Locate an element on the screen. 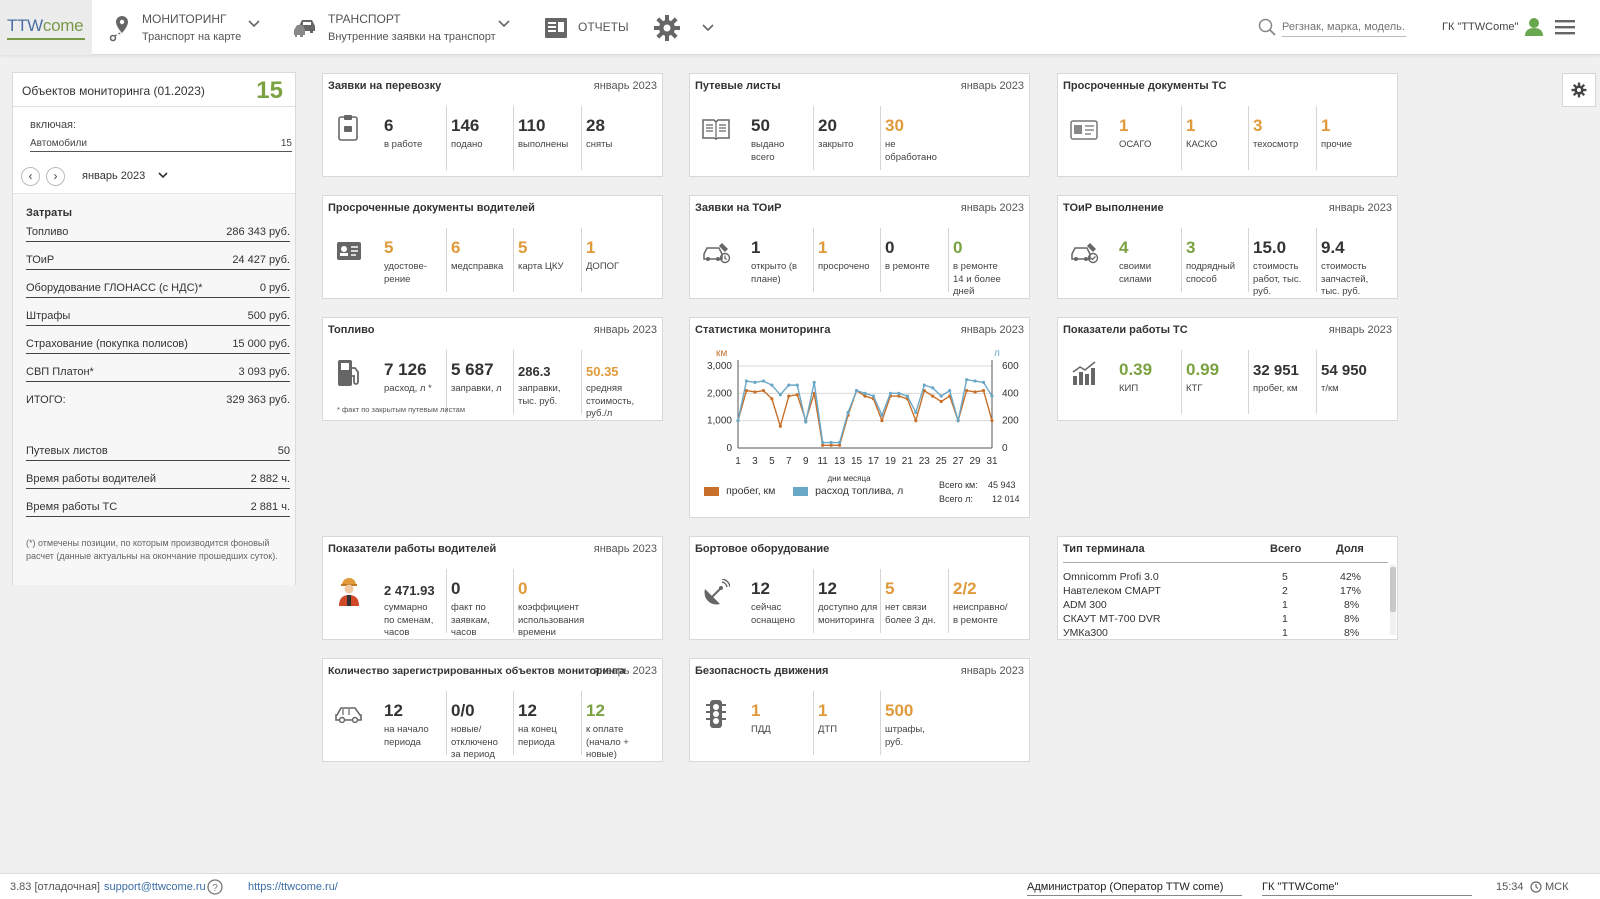  auto-row: Автомобили 15 is located at coordinates (161, 145).